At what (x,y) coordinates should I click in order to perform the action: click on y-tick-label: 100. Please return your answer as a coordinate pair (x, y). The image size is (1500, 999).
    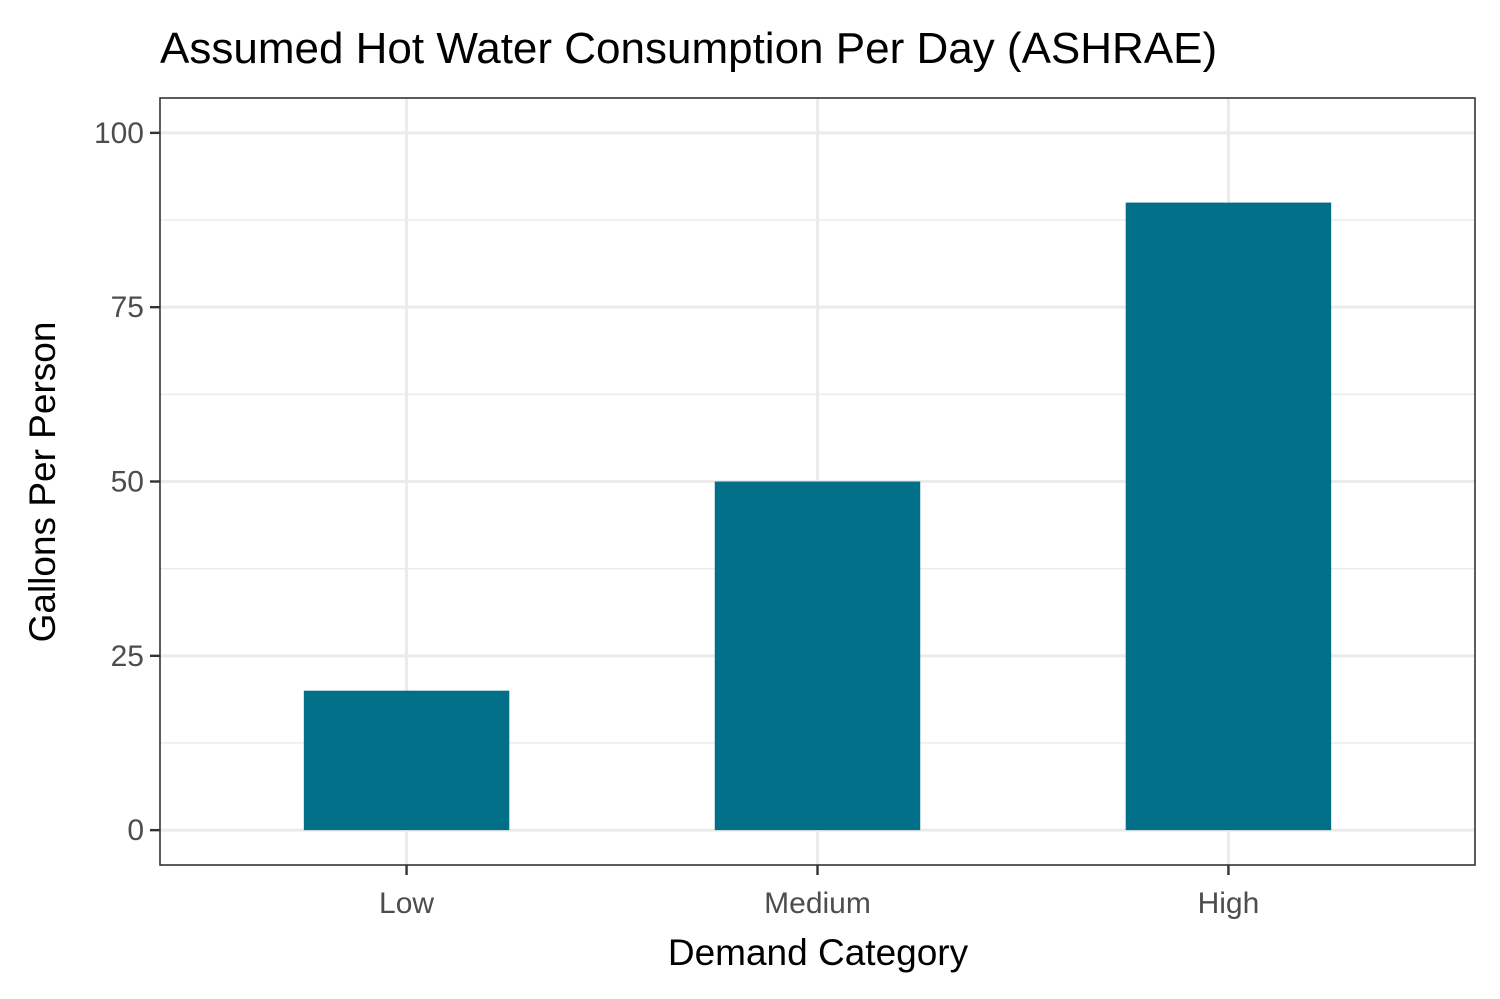
    Looking at the image, I should click on (119, 133).